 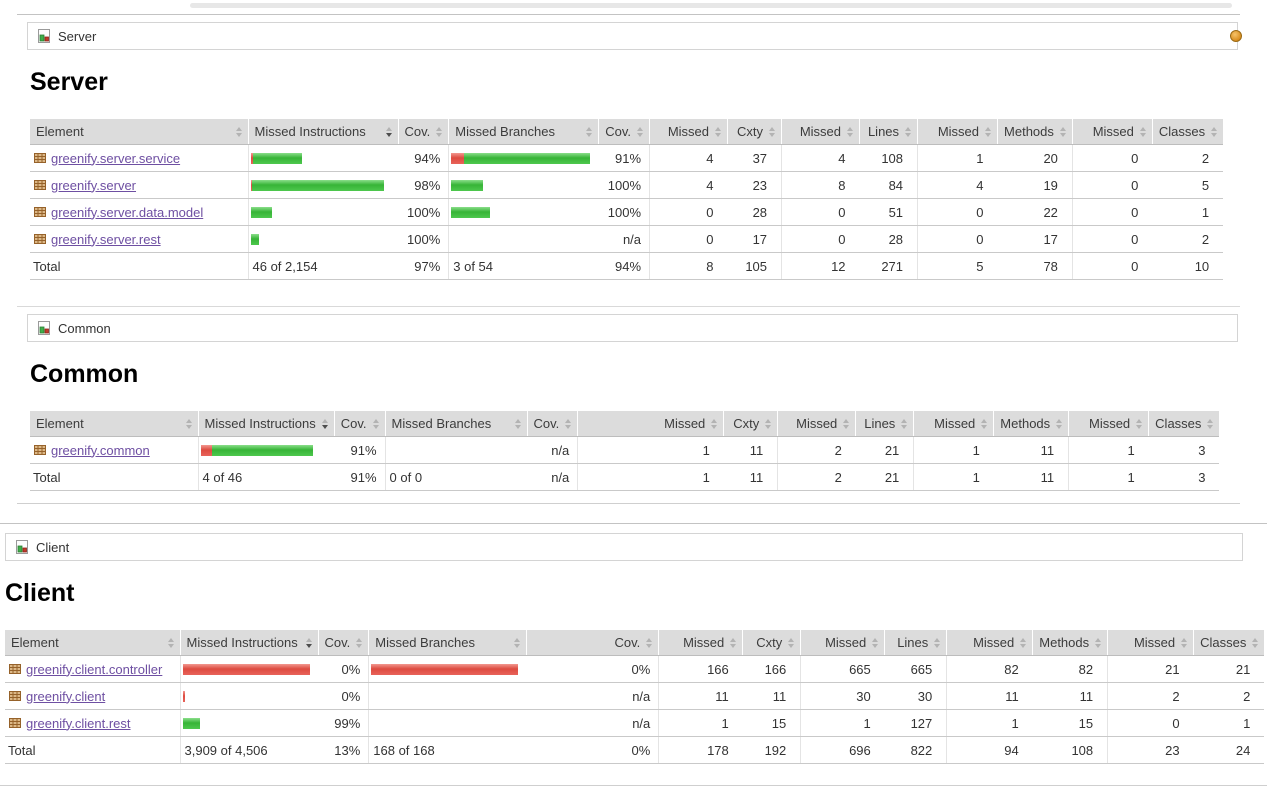 What do you see at coordinates (628, 306) in the screenshot?
I see `section-divider` at bounding box center [628, 306].